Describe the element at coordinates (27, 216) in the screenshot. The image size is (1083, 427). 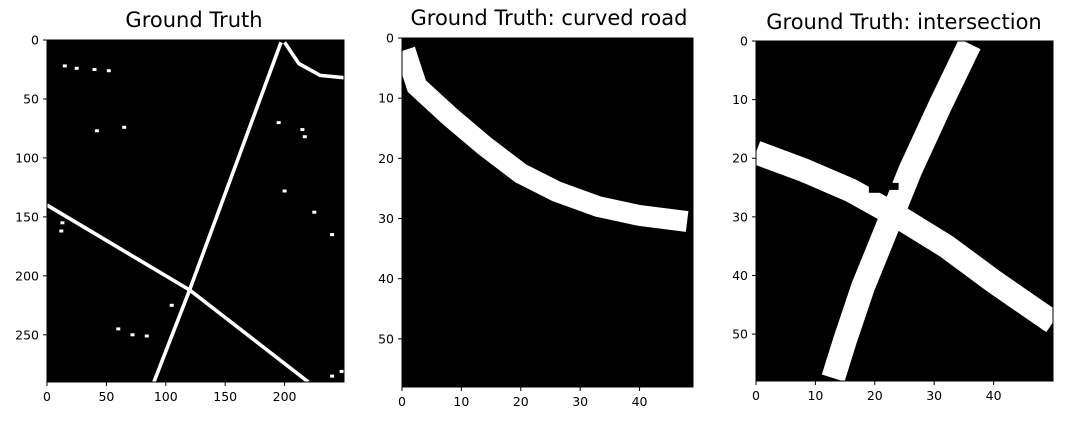
I see `y-tick-label: 150` at that location.